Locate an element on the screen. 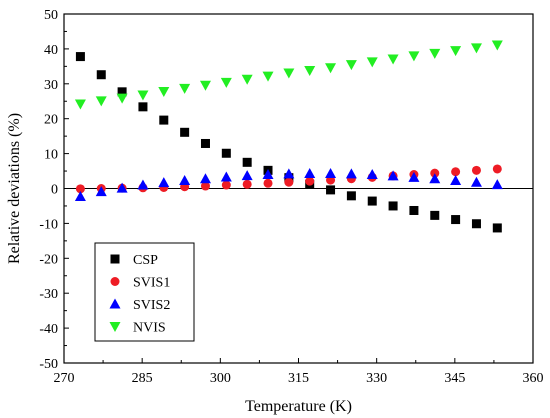  x-tick-label: 285 is located at coordinates (142, 378).